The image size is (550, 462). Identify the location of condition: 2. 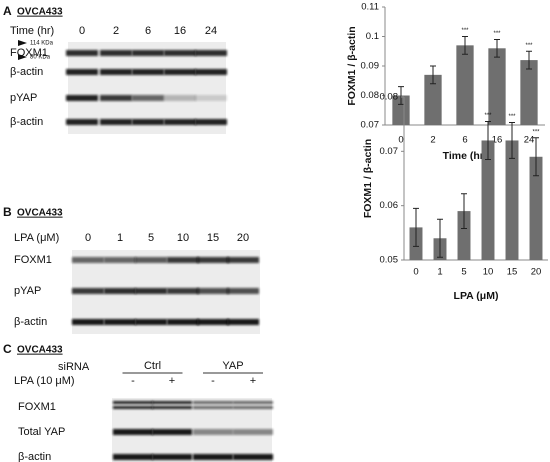
(116, 31).